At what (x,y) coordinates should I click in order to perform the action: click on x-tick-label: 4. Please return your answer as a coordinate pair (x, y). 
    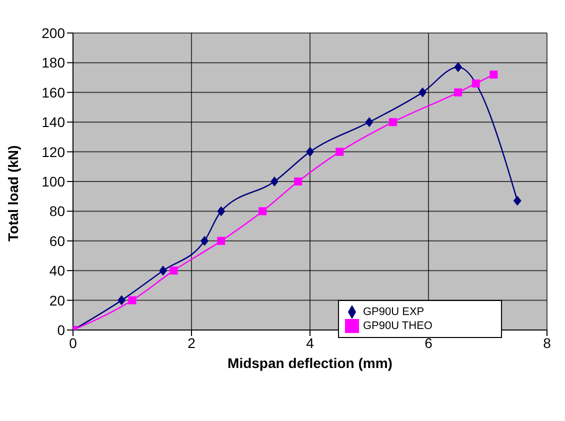
    Looking at the image, I should click on (310, 342).